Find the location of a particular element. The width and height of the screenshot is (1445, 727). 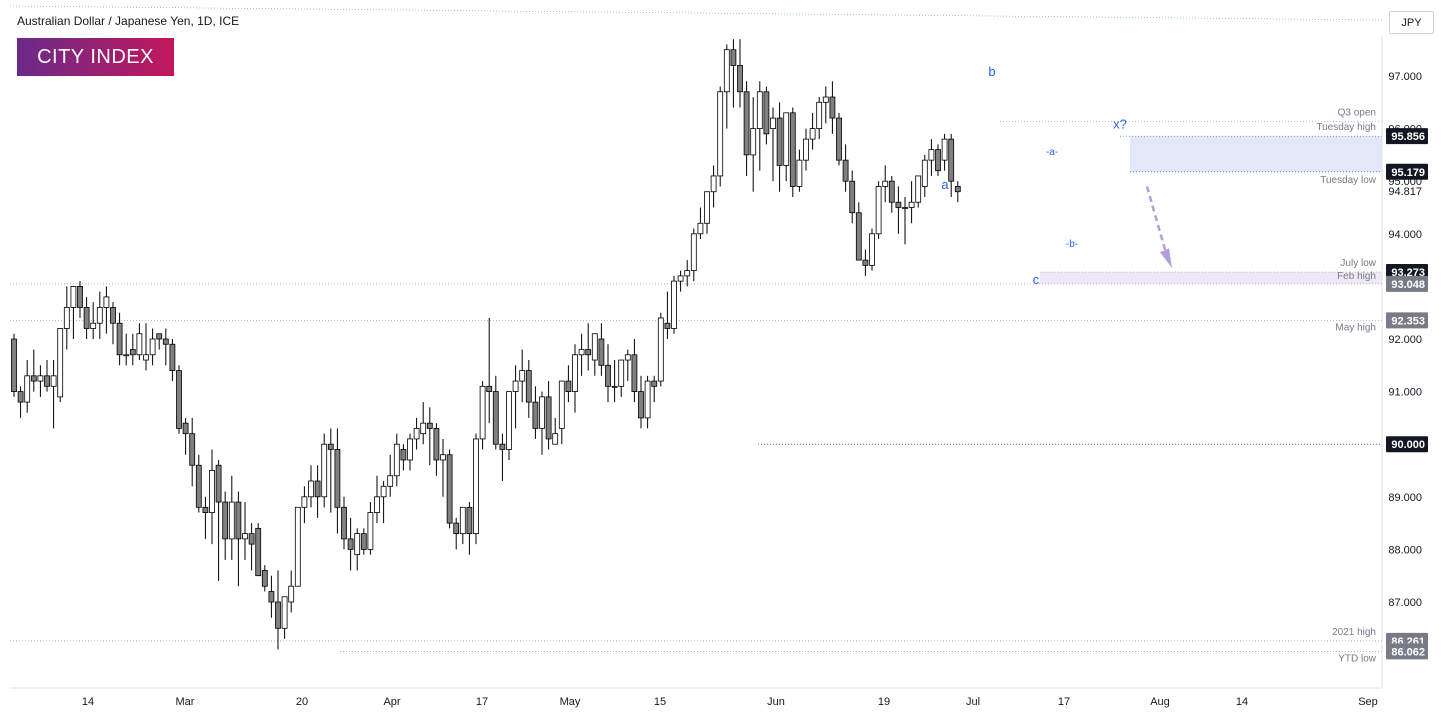

price-tag-label: 90.000 is located at coordinates (1408, 445).